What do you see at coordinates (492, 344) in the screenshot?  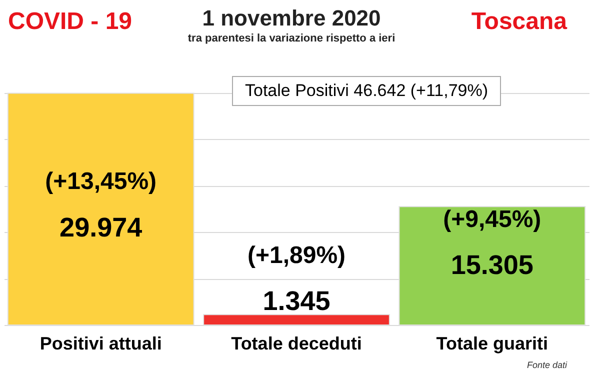 I see `x-tick-label: Totale guariti` at bounding box center [492, 344].